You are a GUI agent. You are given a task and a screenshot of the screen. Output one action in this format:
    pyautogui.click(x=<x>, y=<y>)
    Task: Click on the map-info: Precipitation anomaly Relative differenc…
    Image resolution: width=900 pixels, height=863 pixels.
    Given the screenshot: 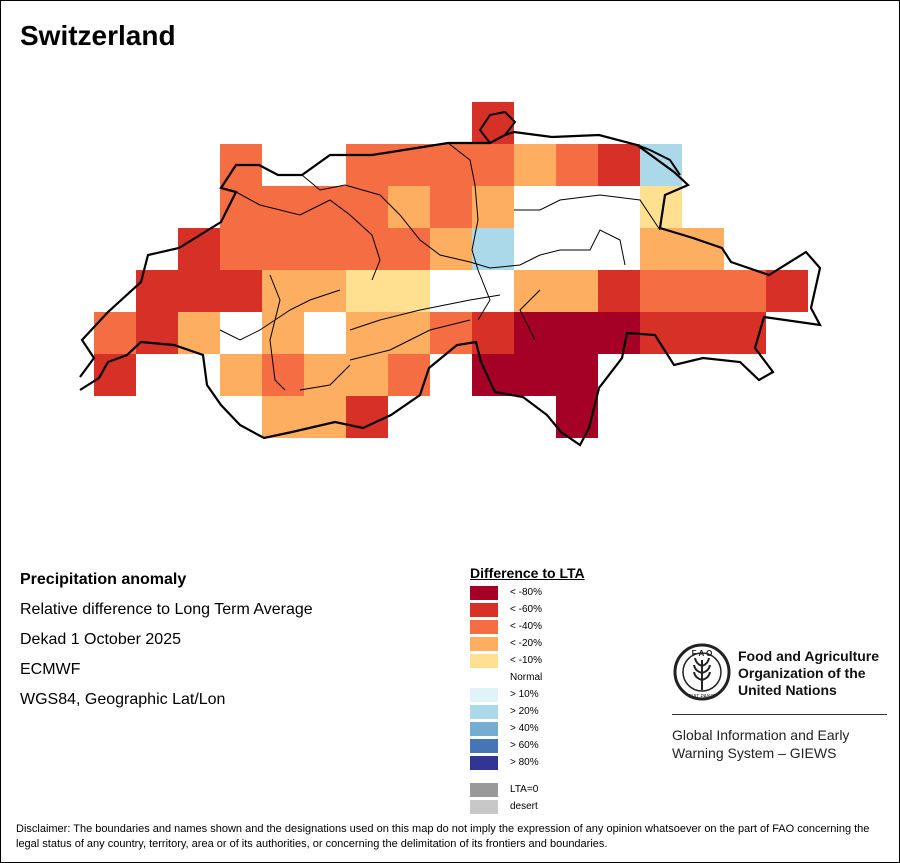 What is the action you would take?
    pyautogui.click(x=166, y=645)
    